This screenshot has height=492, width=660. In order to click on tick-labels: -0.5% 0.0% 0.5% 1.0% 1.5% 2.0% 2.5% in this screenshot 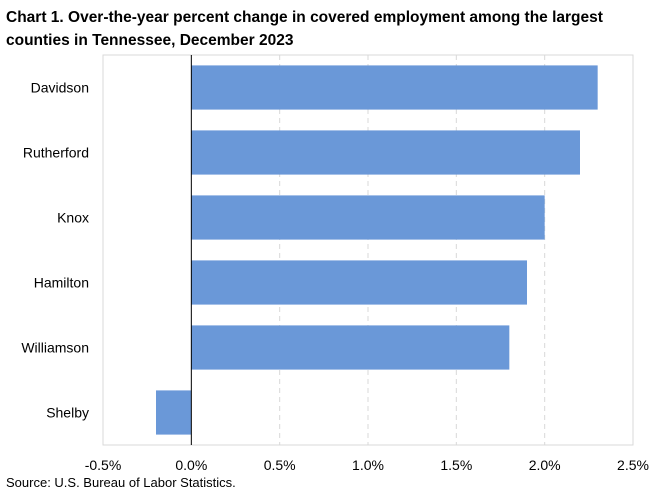, I will do `click(367, 465)`.